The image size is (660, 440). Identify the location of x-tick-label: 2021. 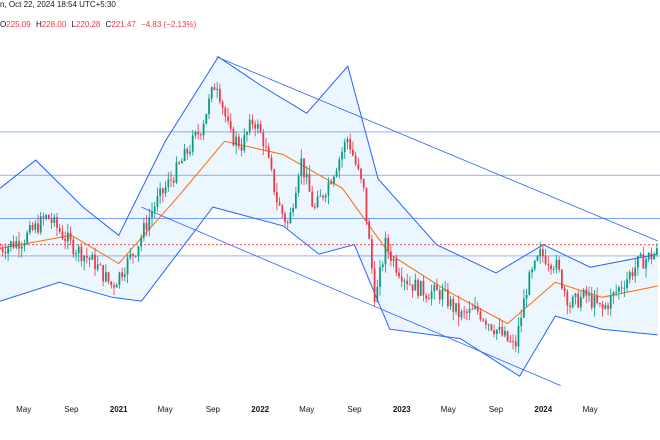
(119, 409).